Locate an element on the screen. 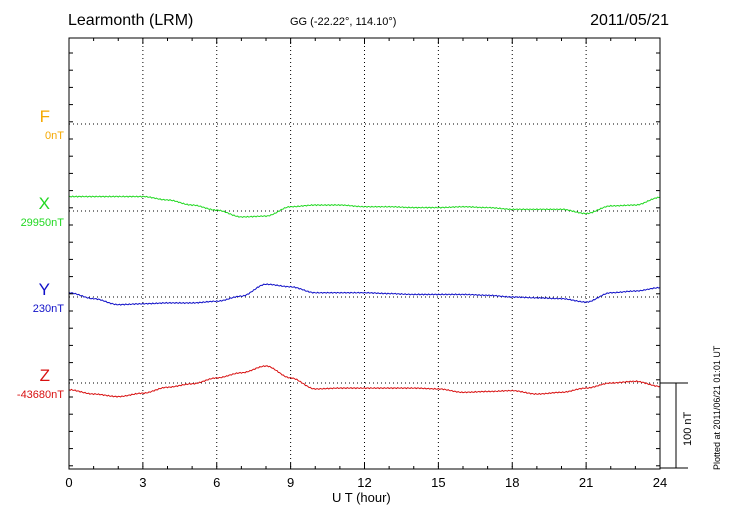 The height and width of the screenshot is (520, 730). plotted-timestamp: Plotted at 2011/06/21 01:01 UT is located at coordinates (717, 407).